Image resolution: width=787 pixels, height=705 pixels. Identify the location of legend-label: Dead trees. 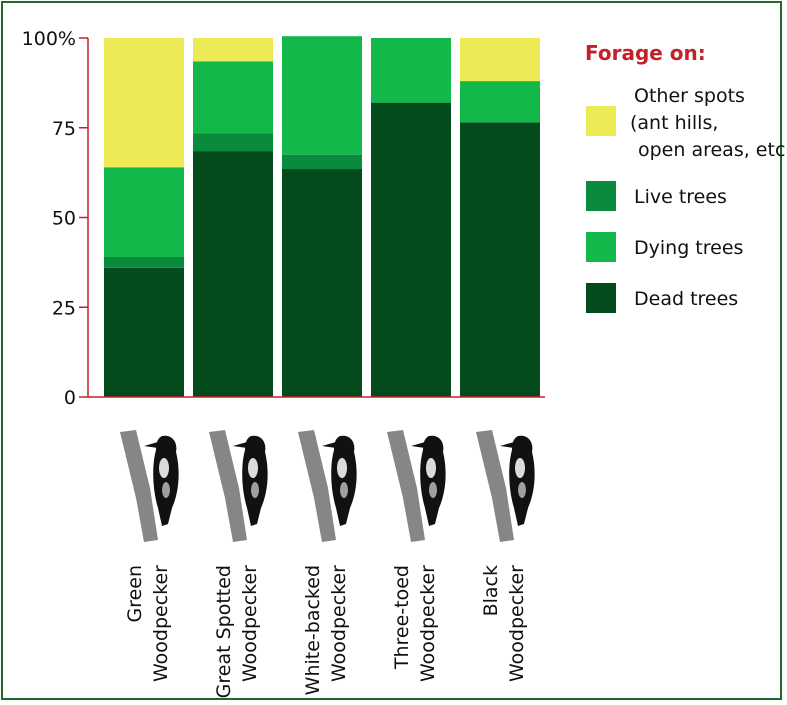
(686, 299).